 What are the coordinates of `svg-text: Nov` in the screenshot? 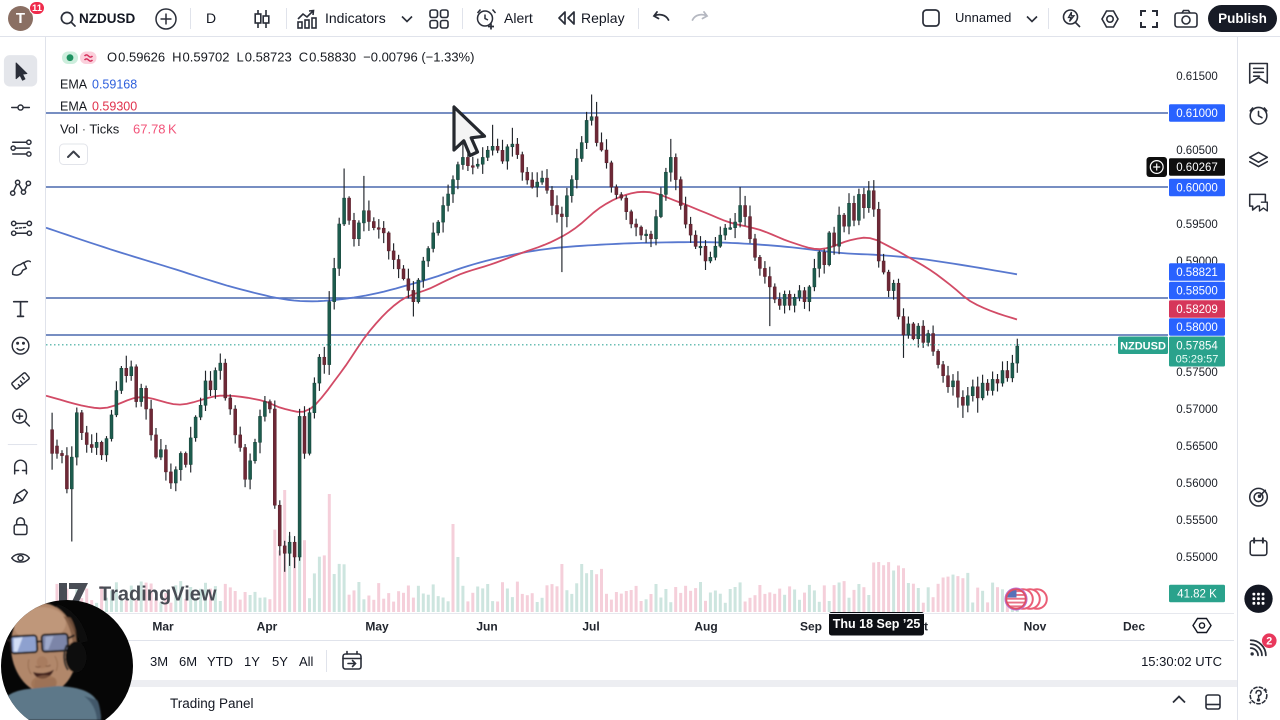 It's located at (1035, 627).